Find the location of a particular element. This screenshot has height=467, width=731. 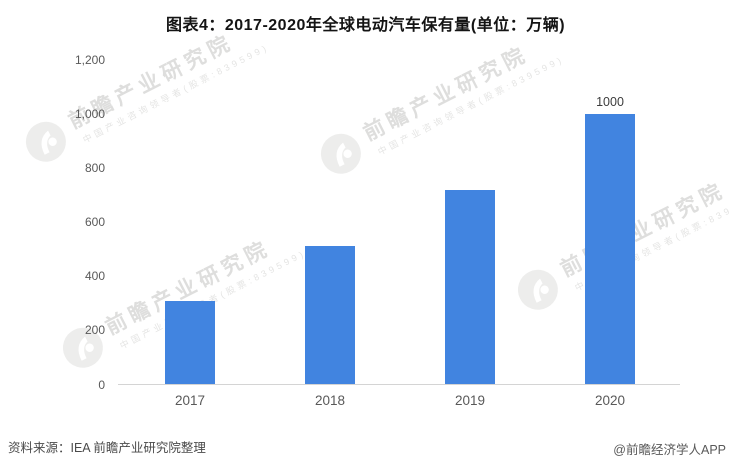

bar-value-label: 1000 is located at coordinates (610, 101).